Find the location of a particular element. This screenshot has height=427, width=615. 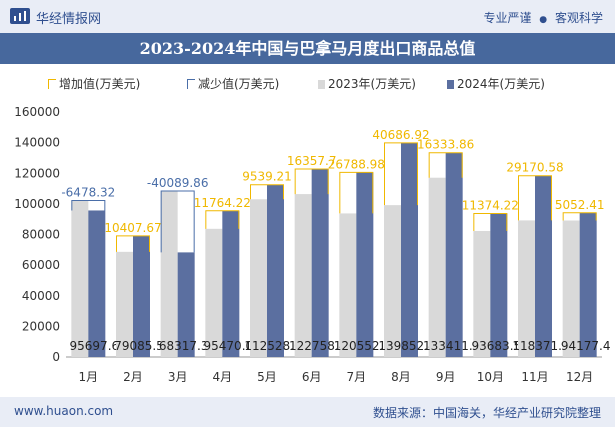

logo-text: 华经情报网 is located at coordinates (69, 19).